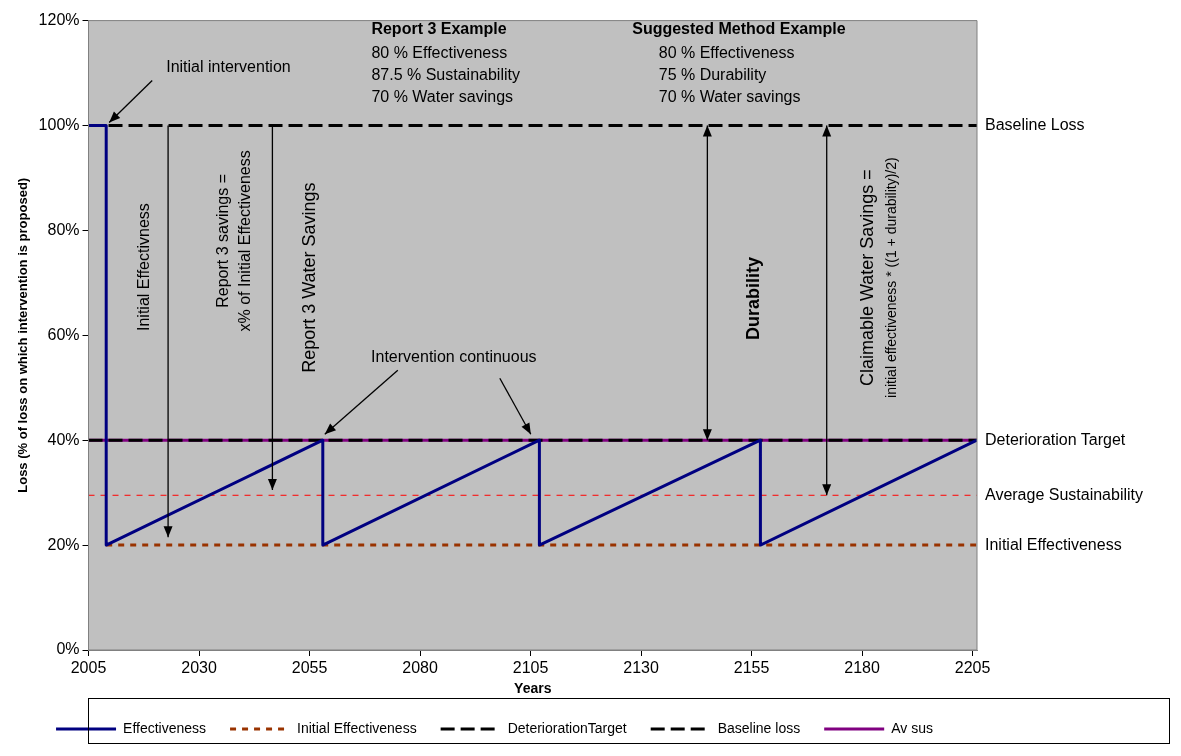  What do you see at coordinates (759, 727) in the screenshot?
I see `legend-label: Baseline loss` at bounding box center [759, 727].